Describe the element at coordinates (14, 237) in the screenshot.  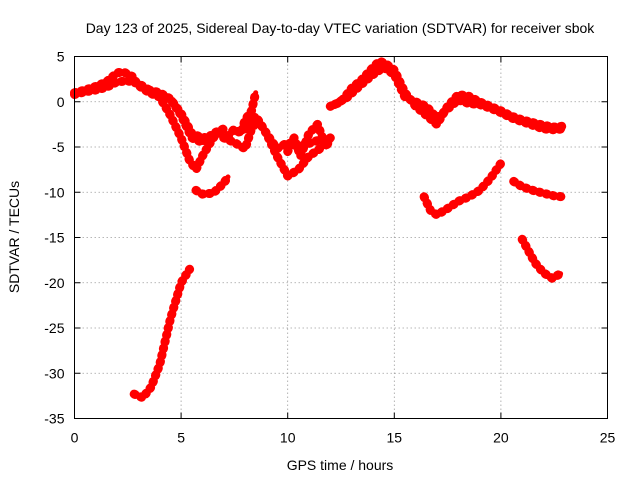
I see `y-axis-label: SDTVAR / TECUs` at that location.